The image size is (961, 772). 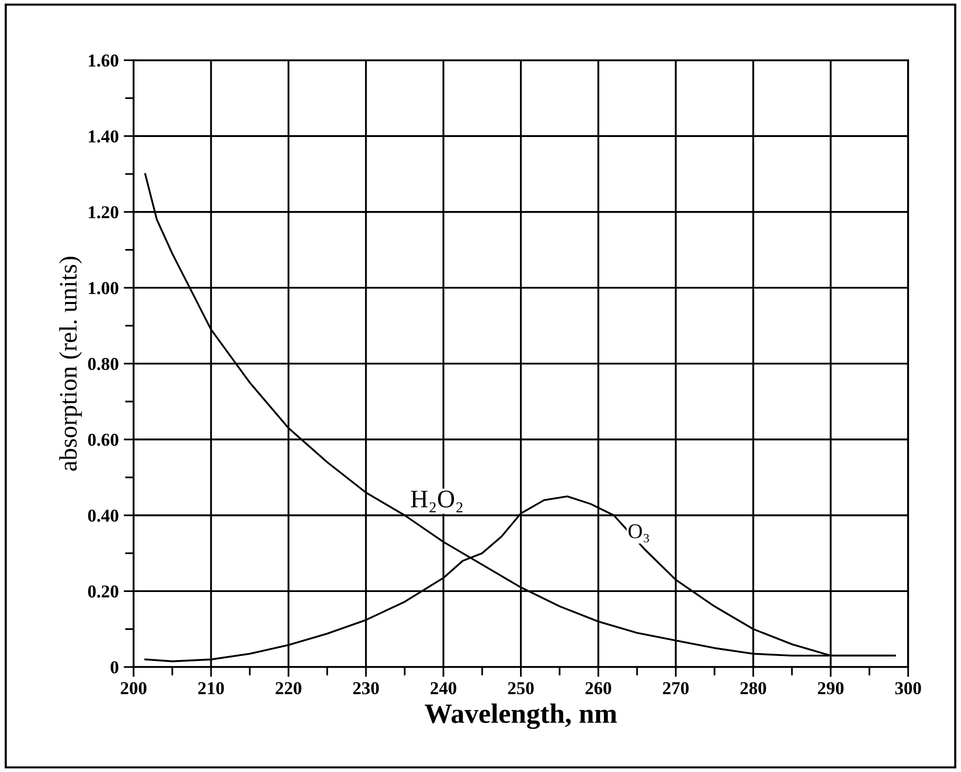 I want to click on y-tick-label: 1.00, so click(x=103, y=288).